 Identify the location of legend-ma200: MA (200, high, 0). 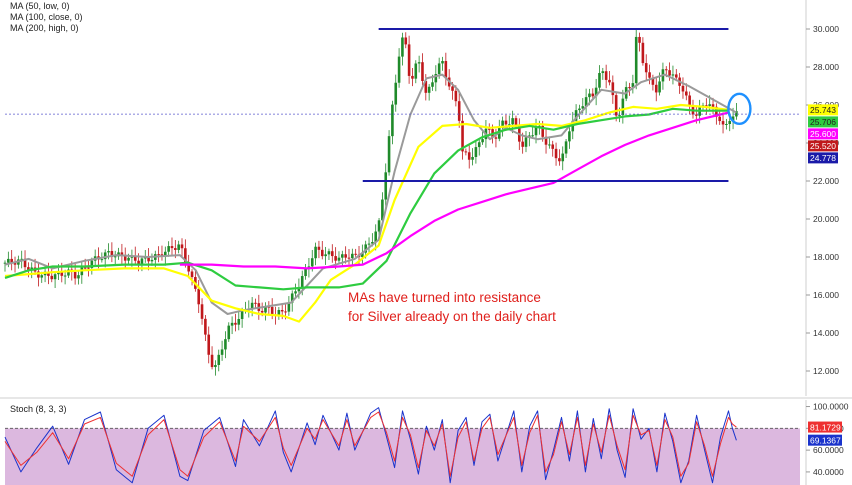
(44, 28).